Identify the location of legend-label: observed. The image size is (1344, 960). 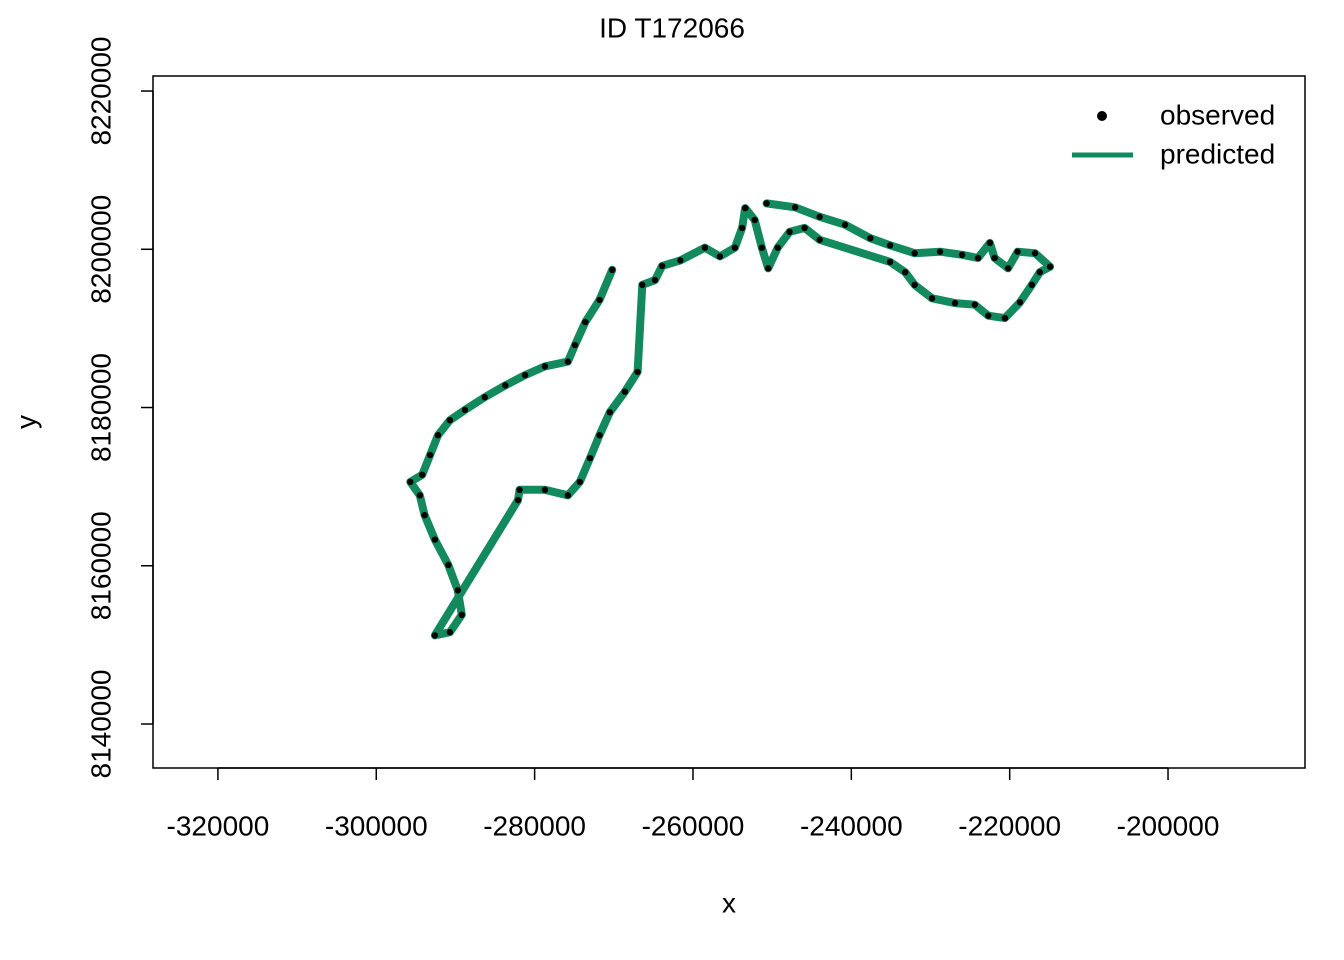
(1217, 114).